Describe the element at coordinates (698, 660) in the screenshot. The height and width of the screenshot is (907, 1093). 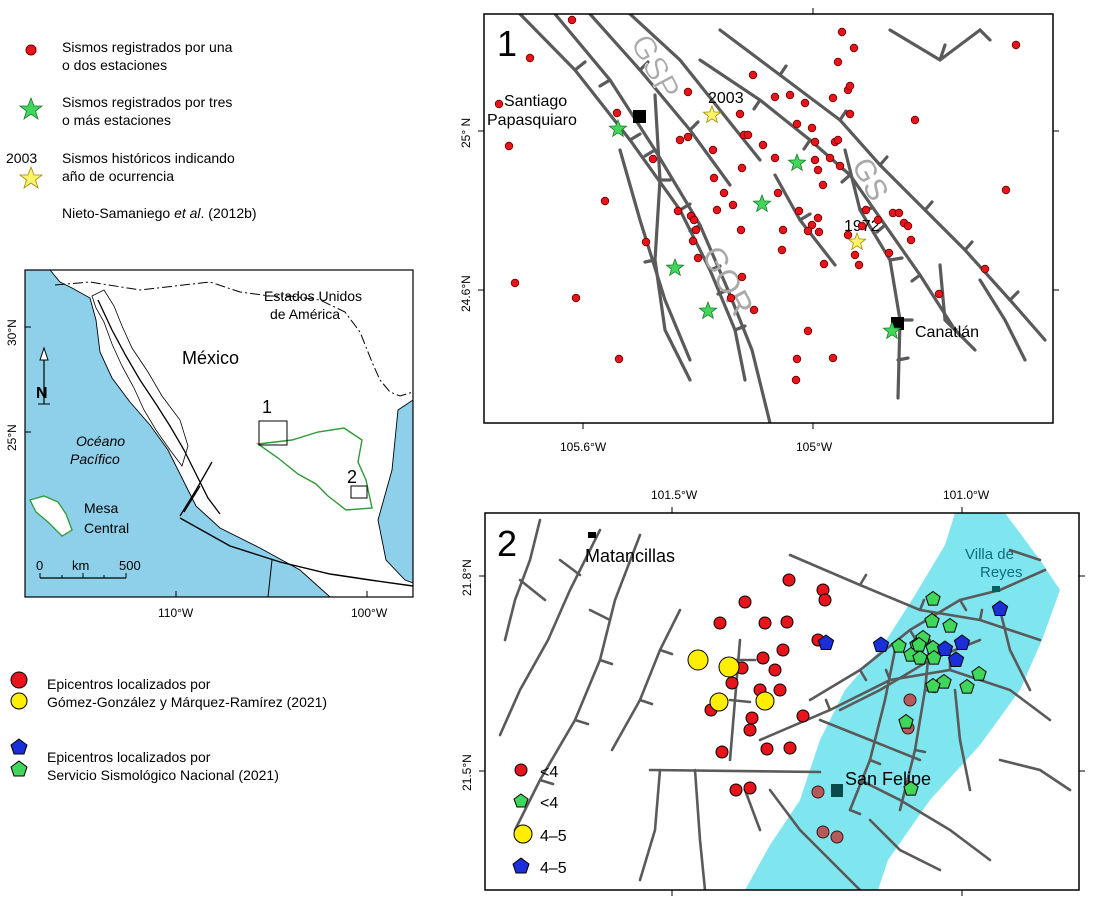
I see `yellow-epicenter` at that location.